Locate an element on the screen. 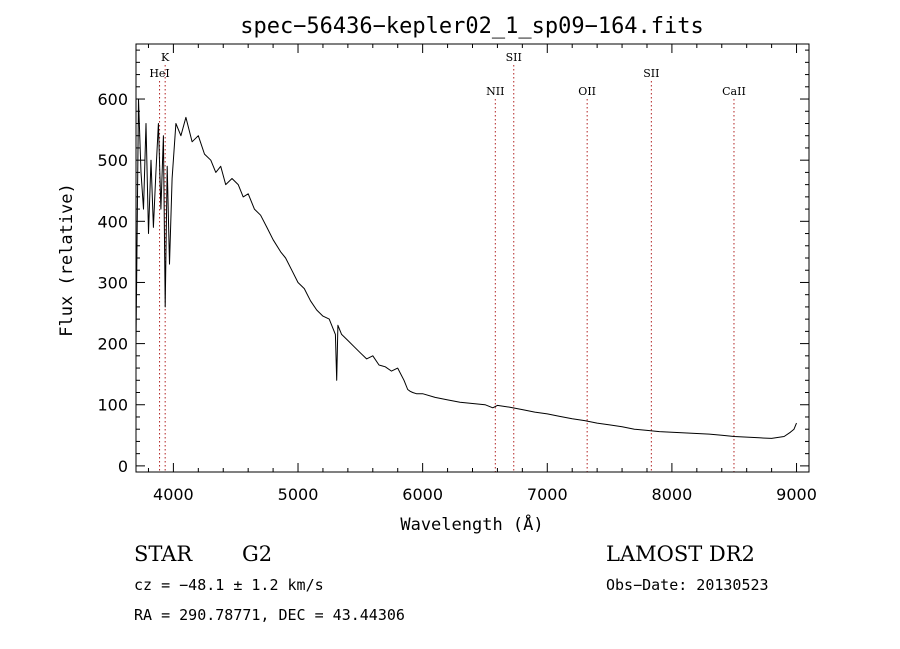  y-tick-label-1: 100 is located at coordinates (112, 405).